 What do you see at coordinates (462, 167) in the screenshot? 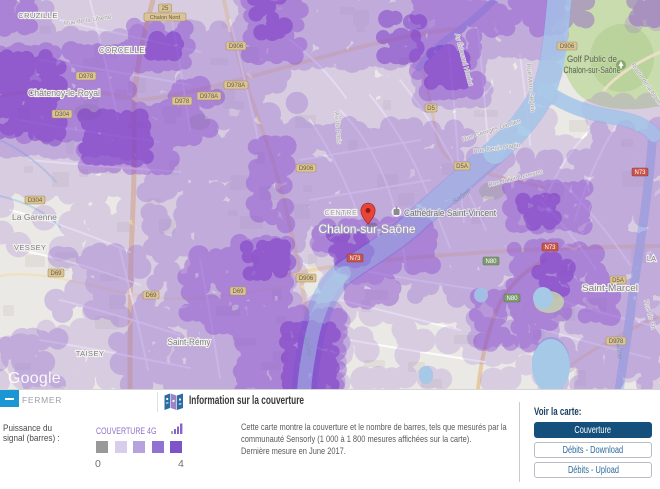
I see `svg-text: D5A` at bounding box center [462, 167].